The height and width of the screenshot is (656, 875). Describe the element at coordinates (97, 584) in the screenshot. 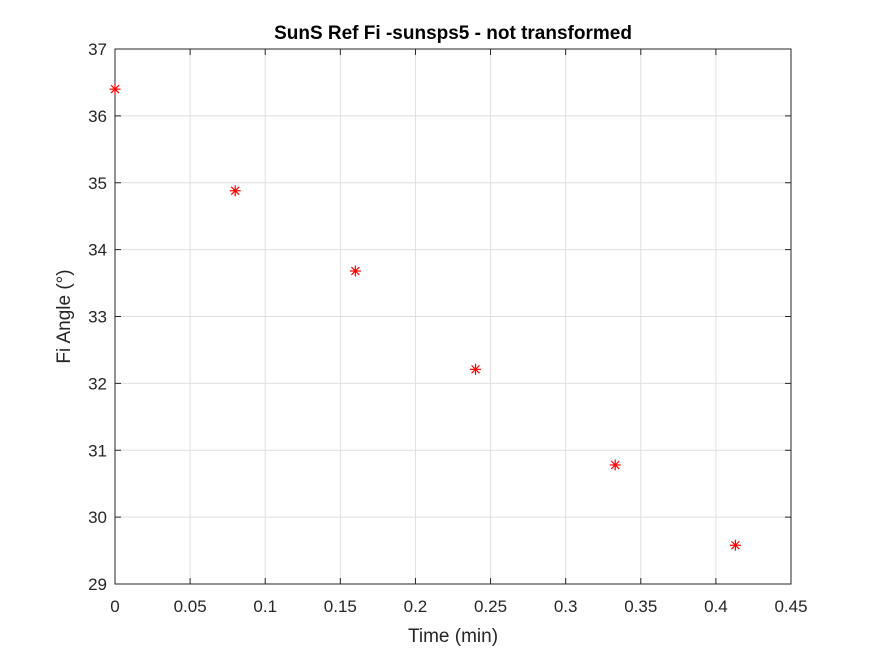

I see `y-tick-label: 29` at that location.